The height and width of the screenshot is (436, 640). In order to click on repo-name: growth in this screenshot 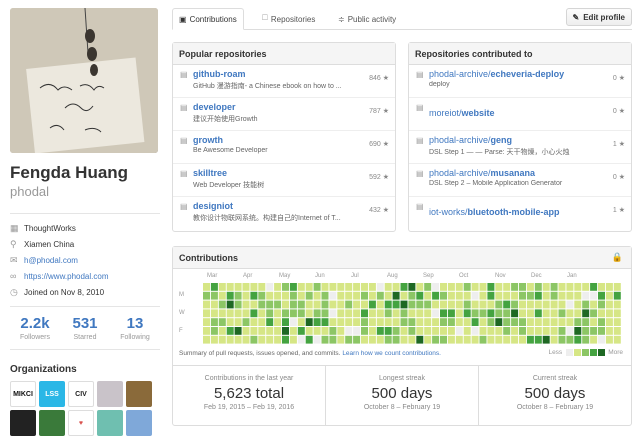, I will do `click(208, 140)`.